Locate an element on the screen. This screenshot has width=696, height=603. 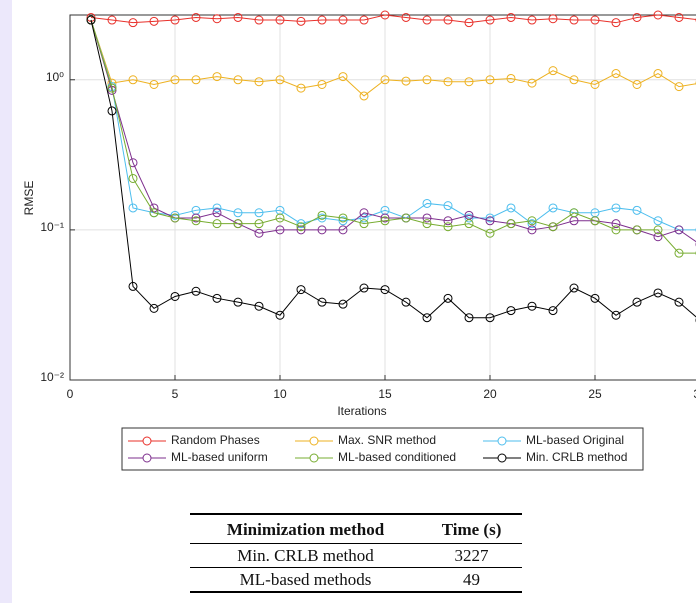
cell: 3227 is located at coordinates (471, 555).